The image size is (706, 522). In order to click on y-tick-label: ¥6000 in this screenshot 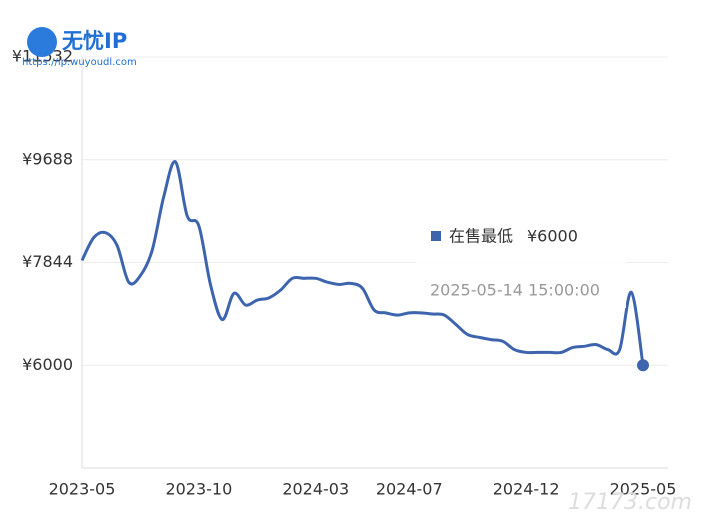, I will do `click(47, 364)`.